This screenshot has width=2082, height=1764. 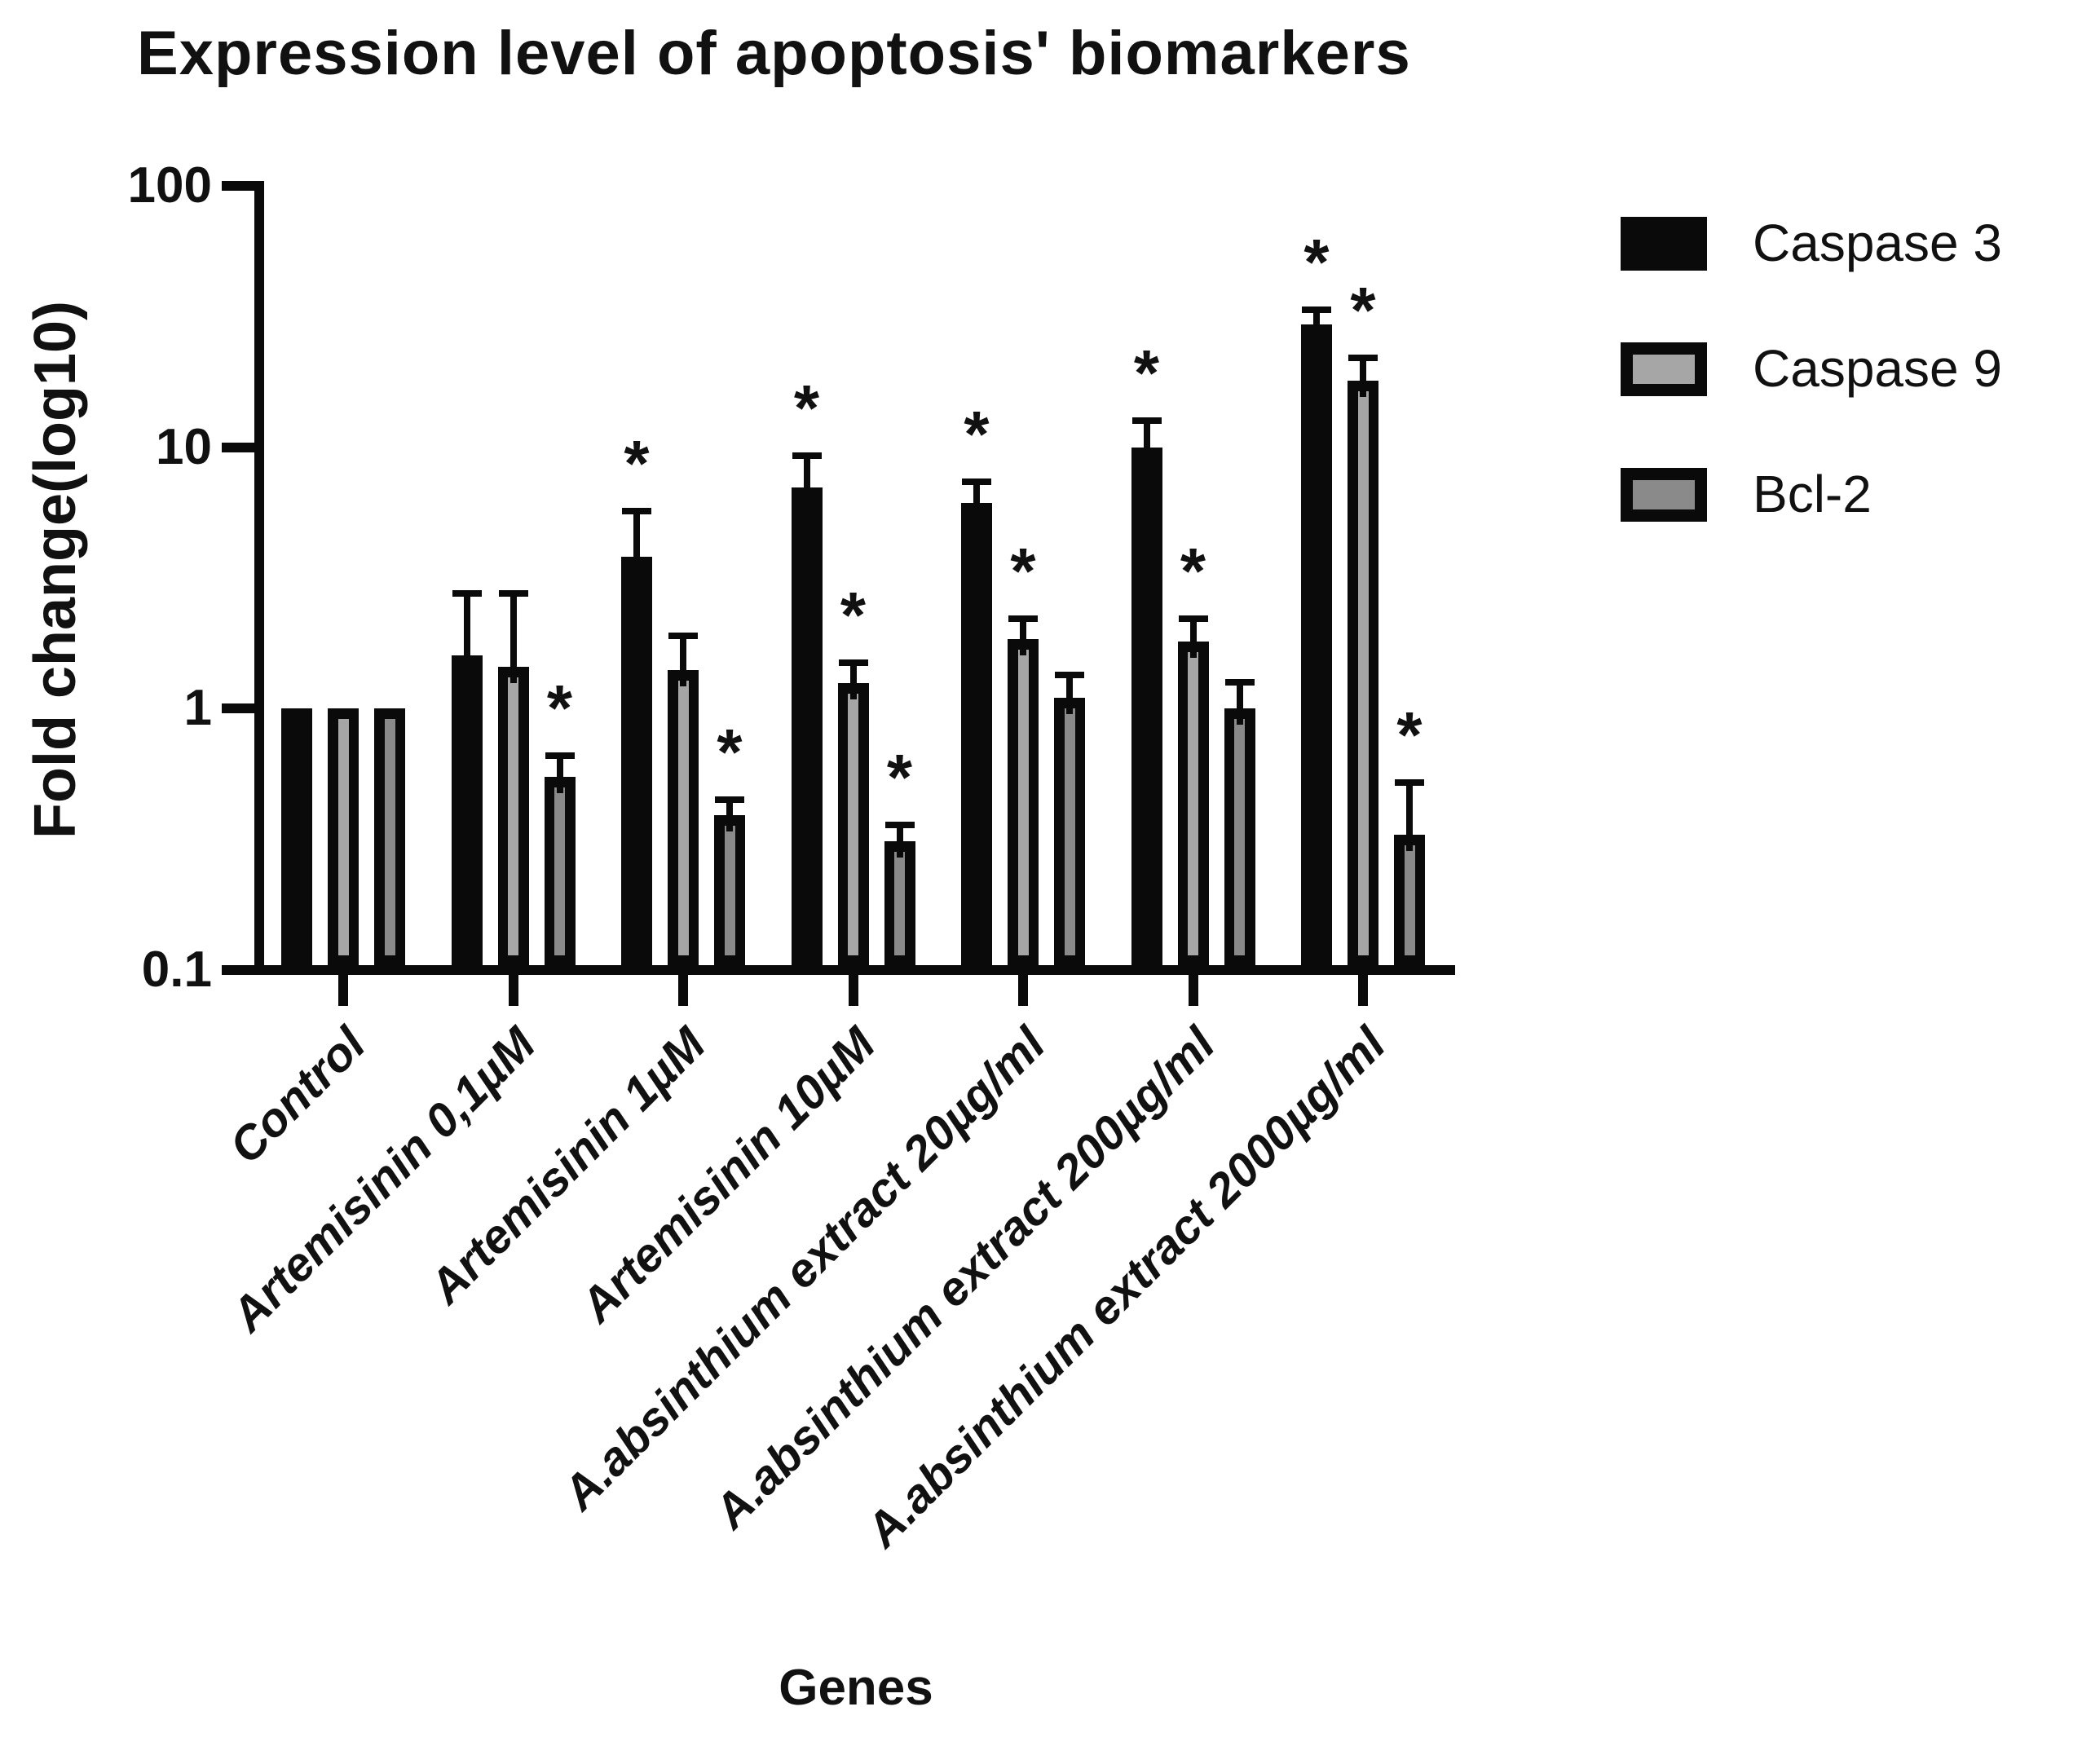 I want to click on legend-label: Bcl-2, so click(x=1812, y=494).